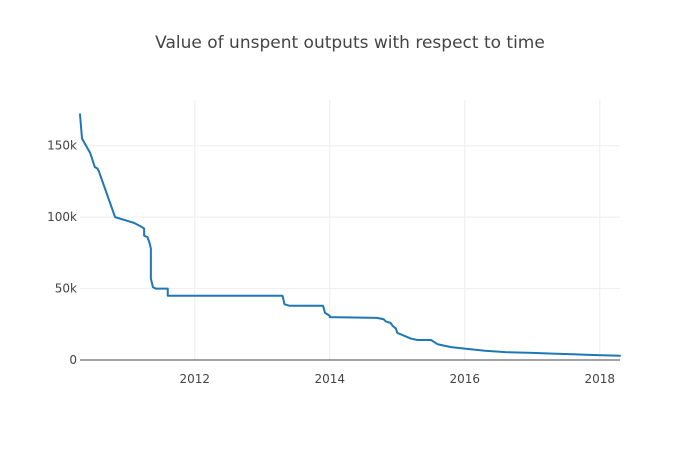 Image resolution: width=700 pixels, height=450 pixels. Describe the element at coordinates (329, 379) in the screenshot. I see `x-tick-label: 2014` at that location.